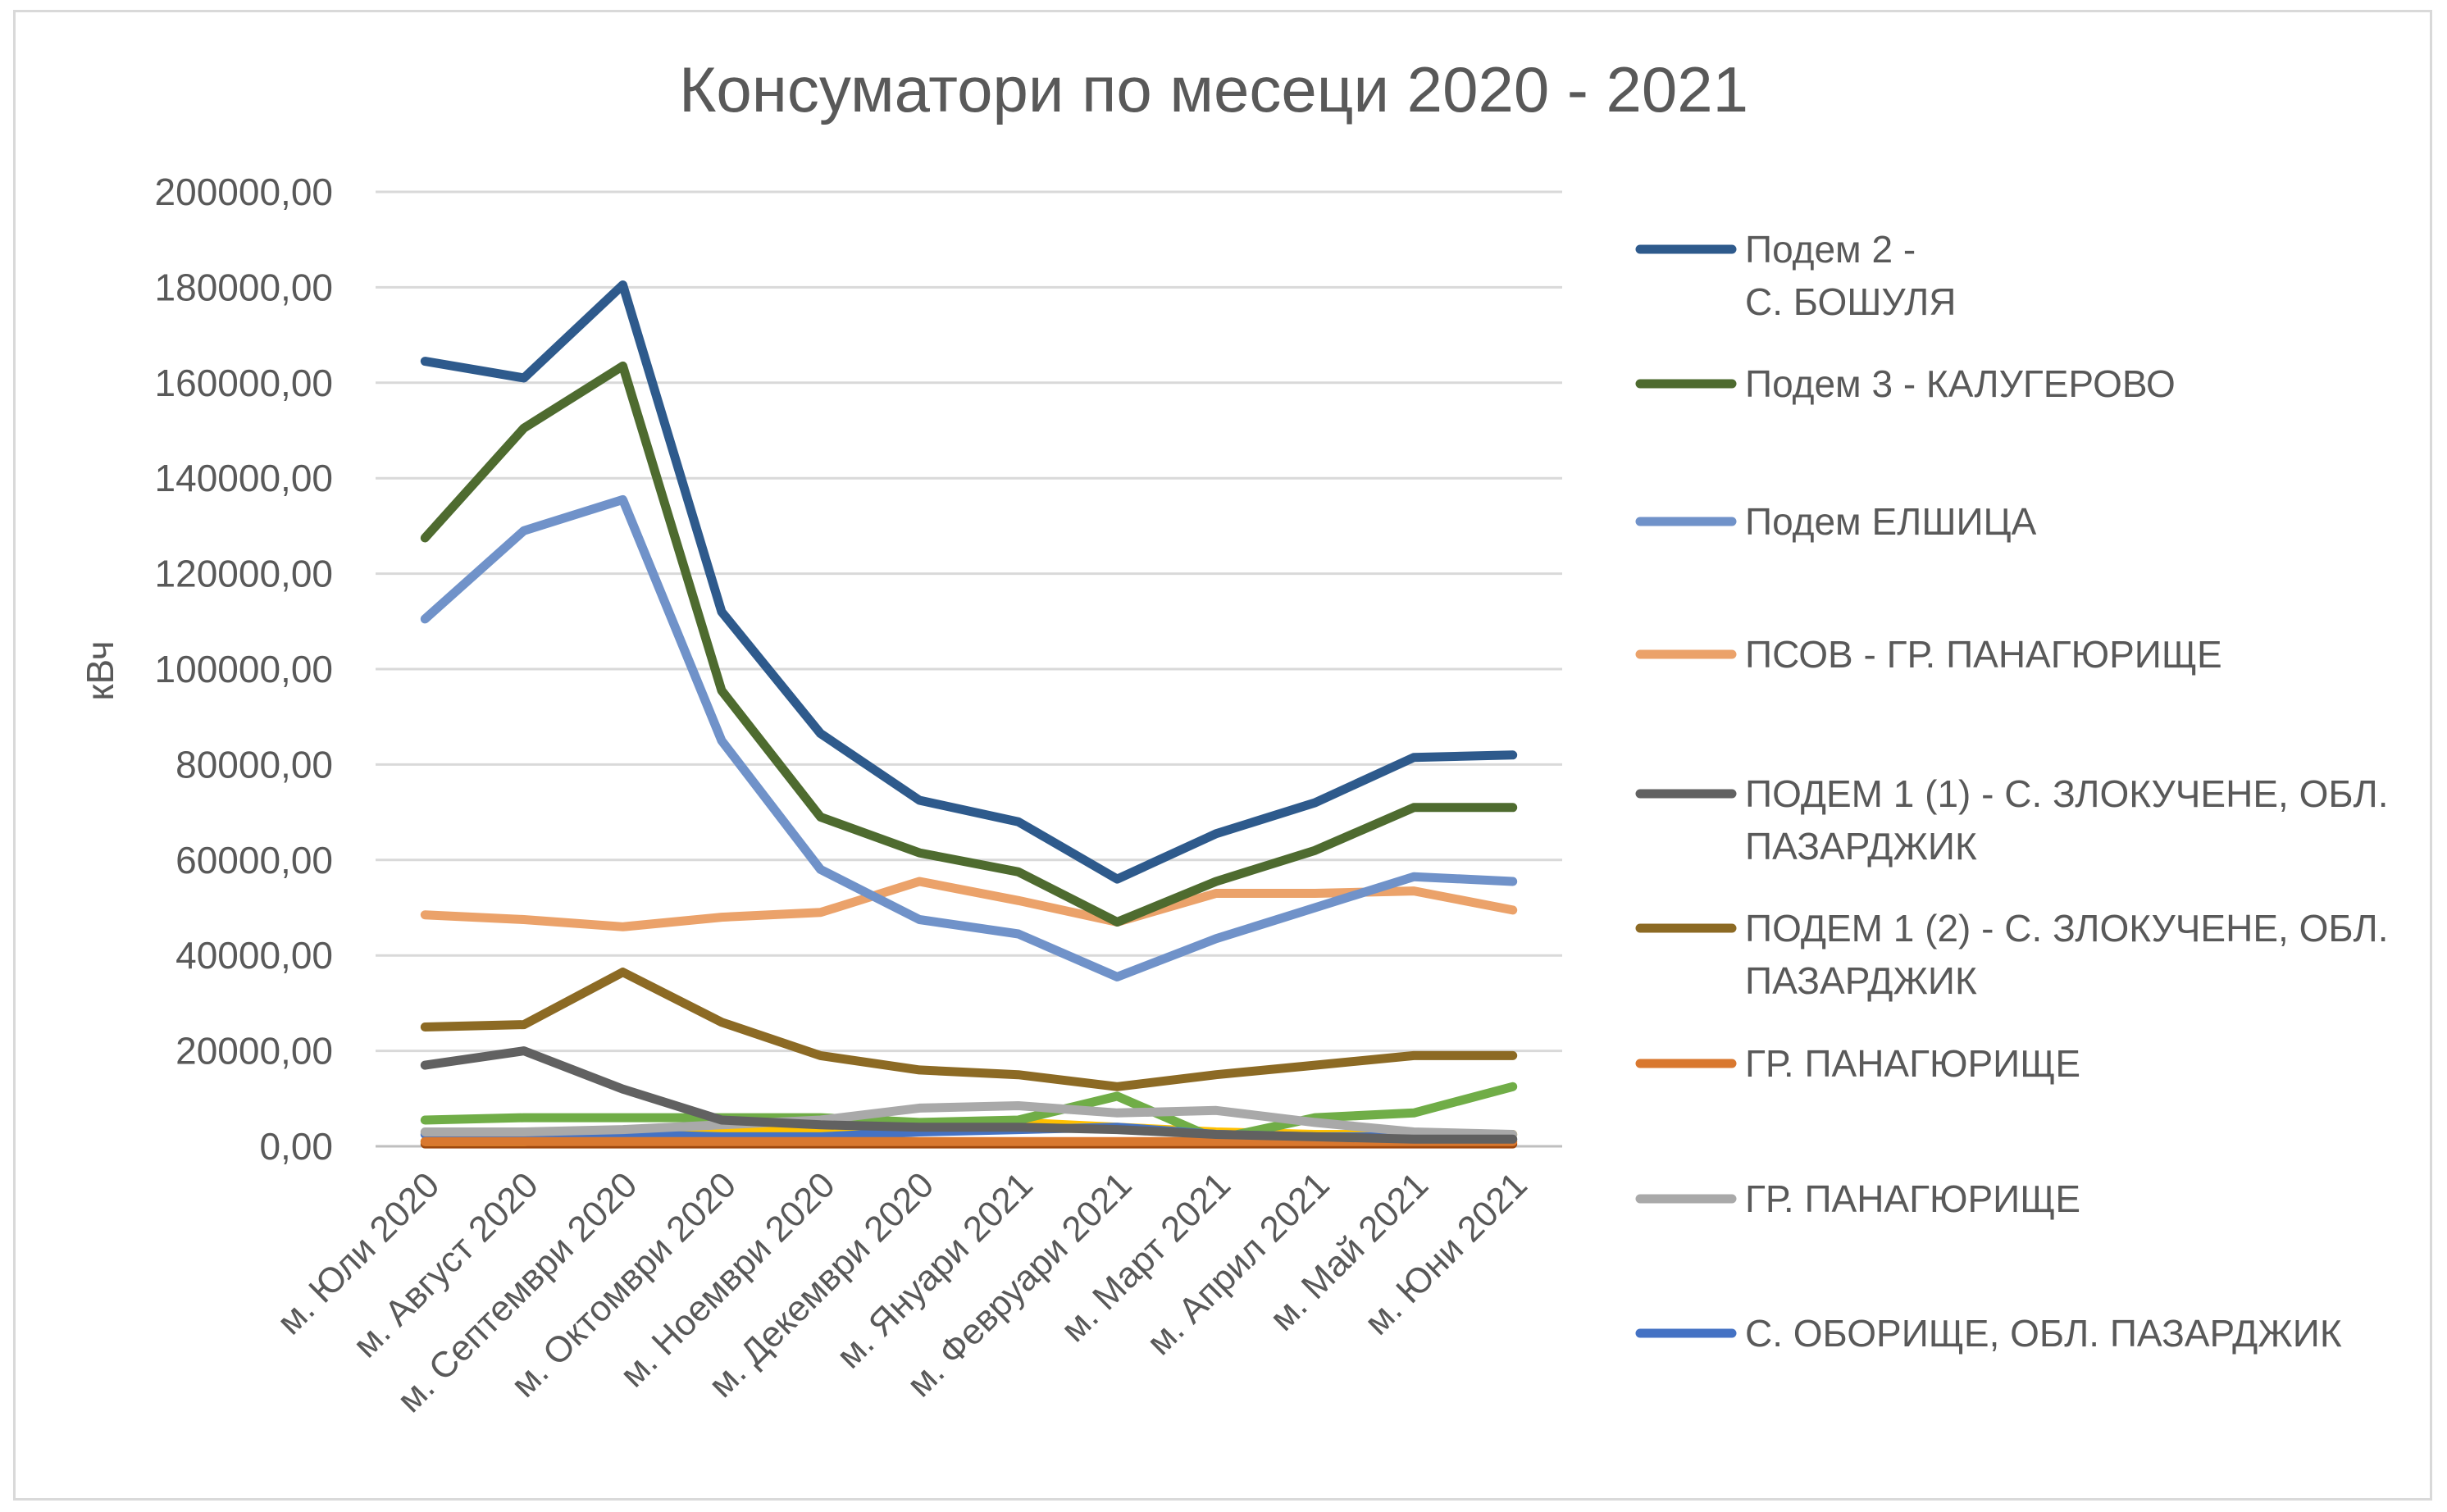  Describe the element at coordinates (2067, 793) in the screenshot. I see `legend-label-line: ПОДЕМ 1 (1) - С. ЗЛОКУЧЕНЕ, ОБЛ.` at that location.